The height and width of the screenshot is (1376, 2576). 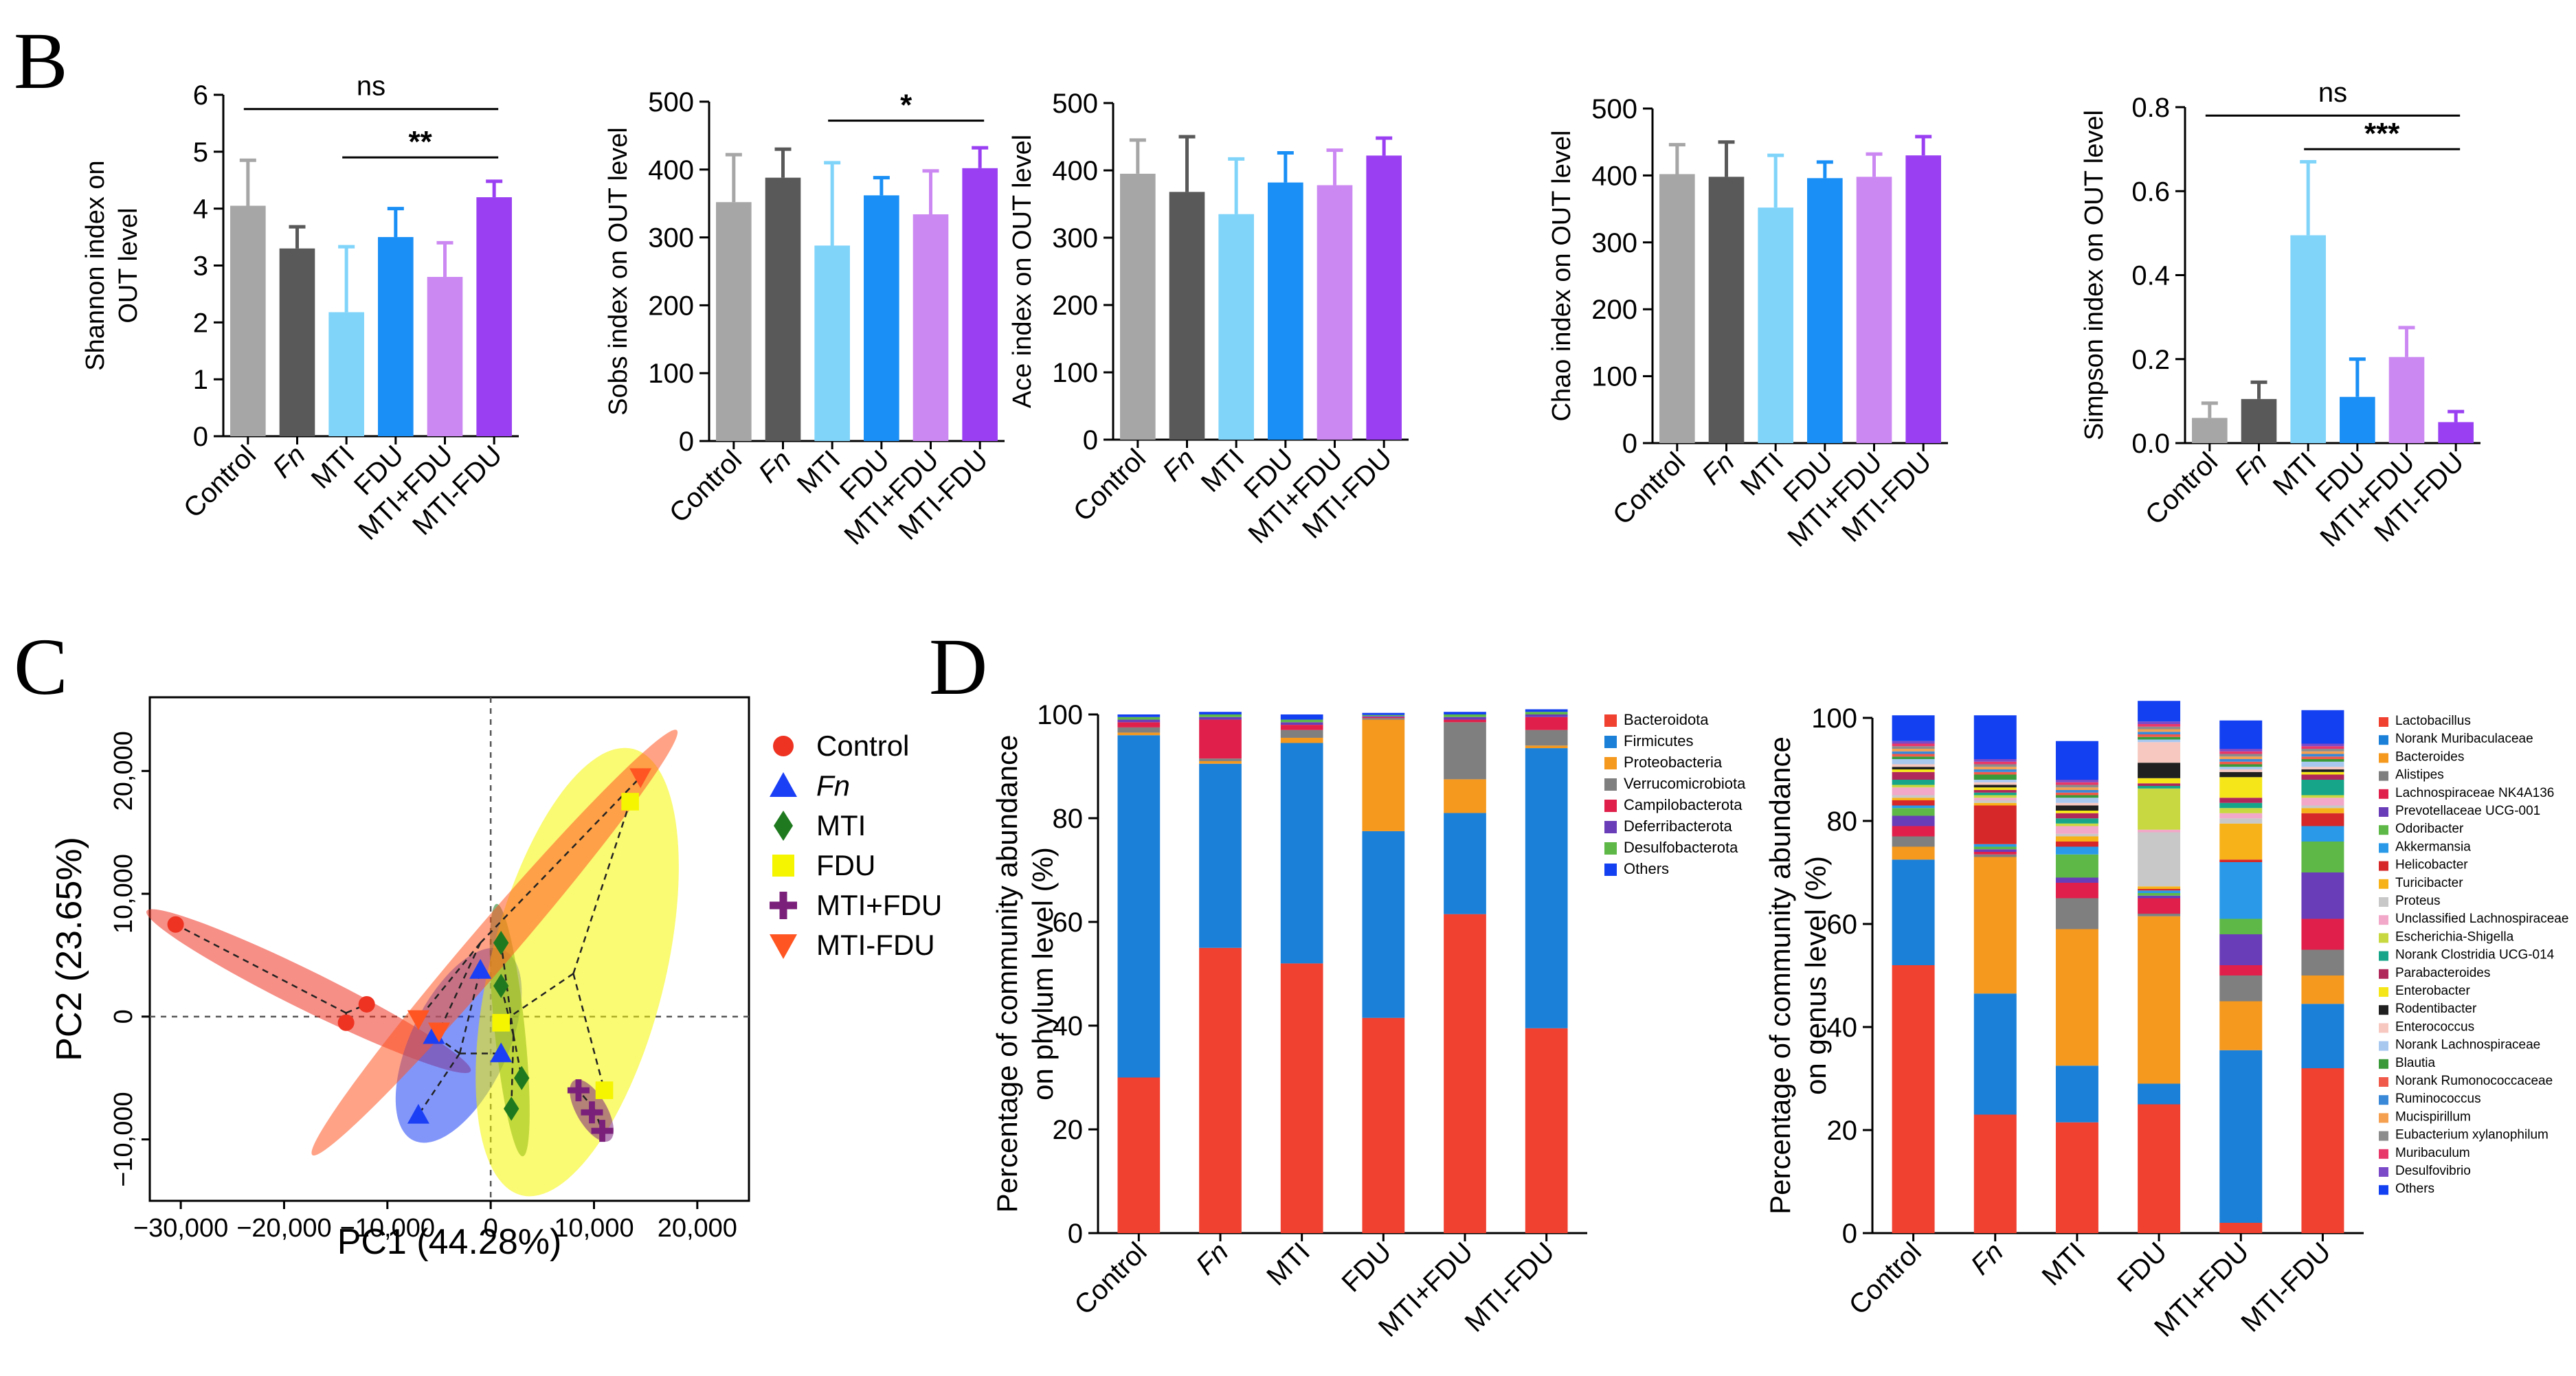 What do you see at coordinates (1678, 826) in the screenshot?
I see `legend-label-deferribacterota: Deferribacterota` at bounding box center [1678, 826].